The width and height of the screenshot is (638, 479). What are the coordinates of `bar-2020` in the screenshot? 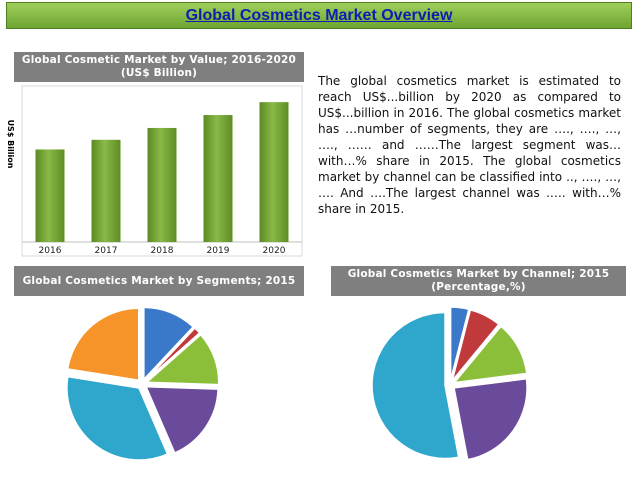 It's located at (274, 172).